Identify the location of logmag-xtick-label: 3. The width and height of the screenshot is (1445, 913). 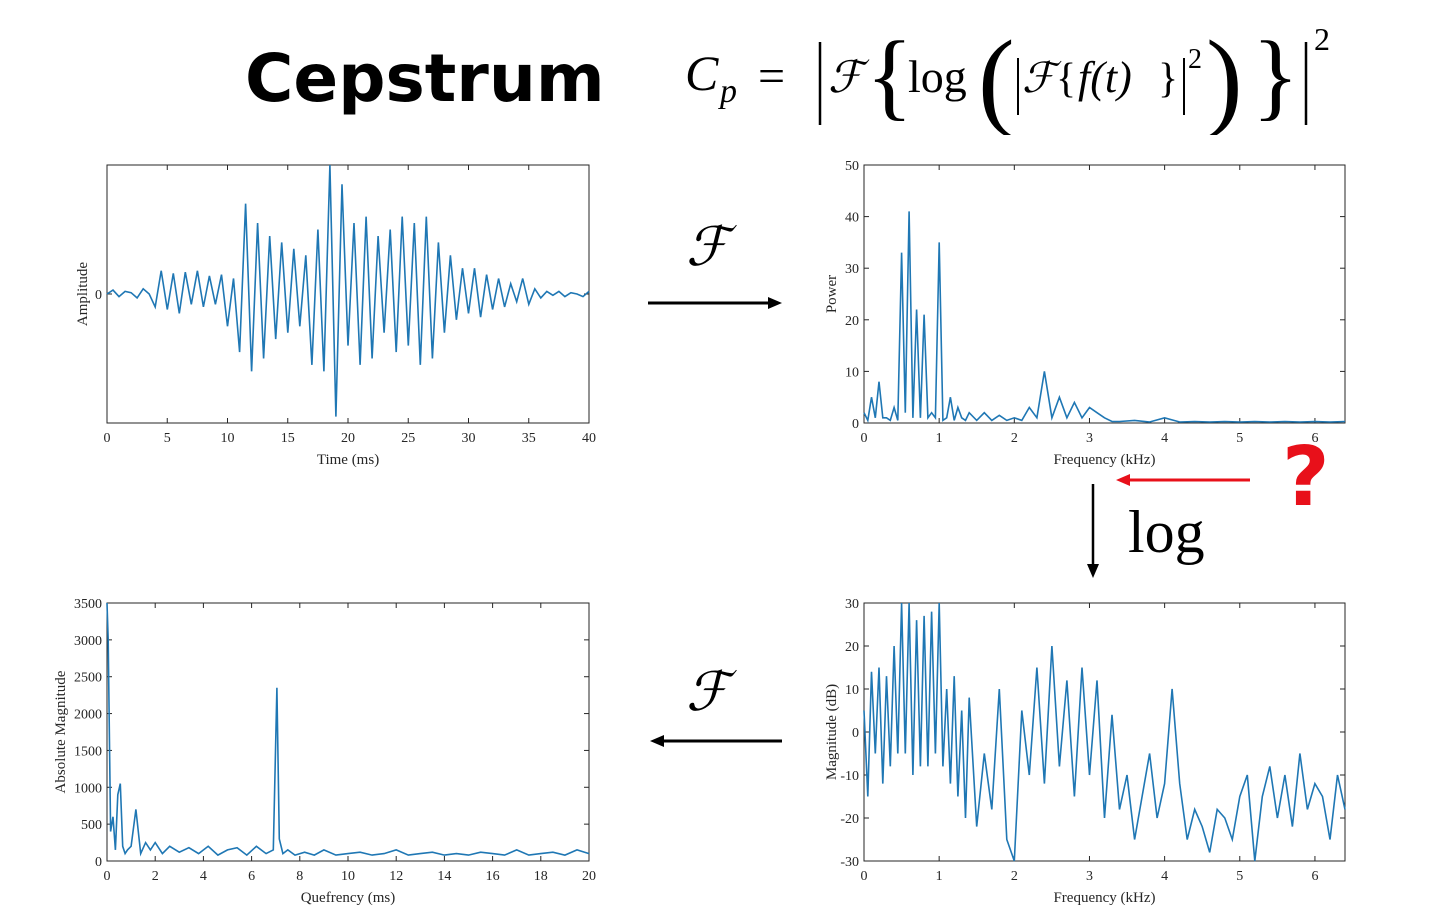
(1089, 876).